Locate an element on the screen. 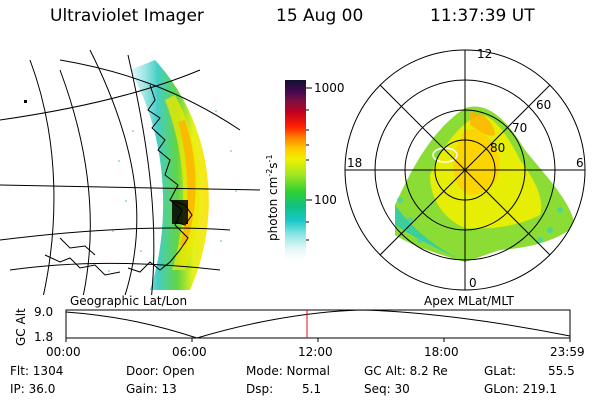 The height and width of the screenshot is (400, 600). mlt-label-0: 0 is located at coordinates (473, 283).